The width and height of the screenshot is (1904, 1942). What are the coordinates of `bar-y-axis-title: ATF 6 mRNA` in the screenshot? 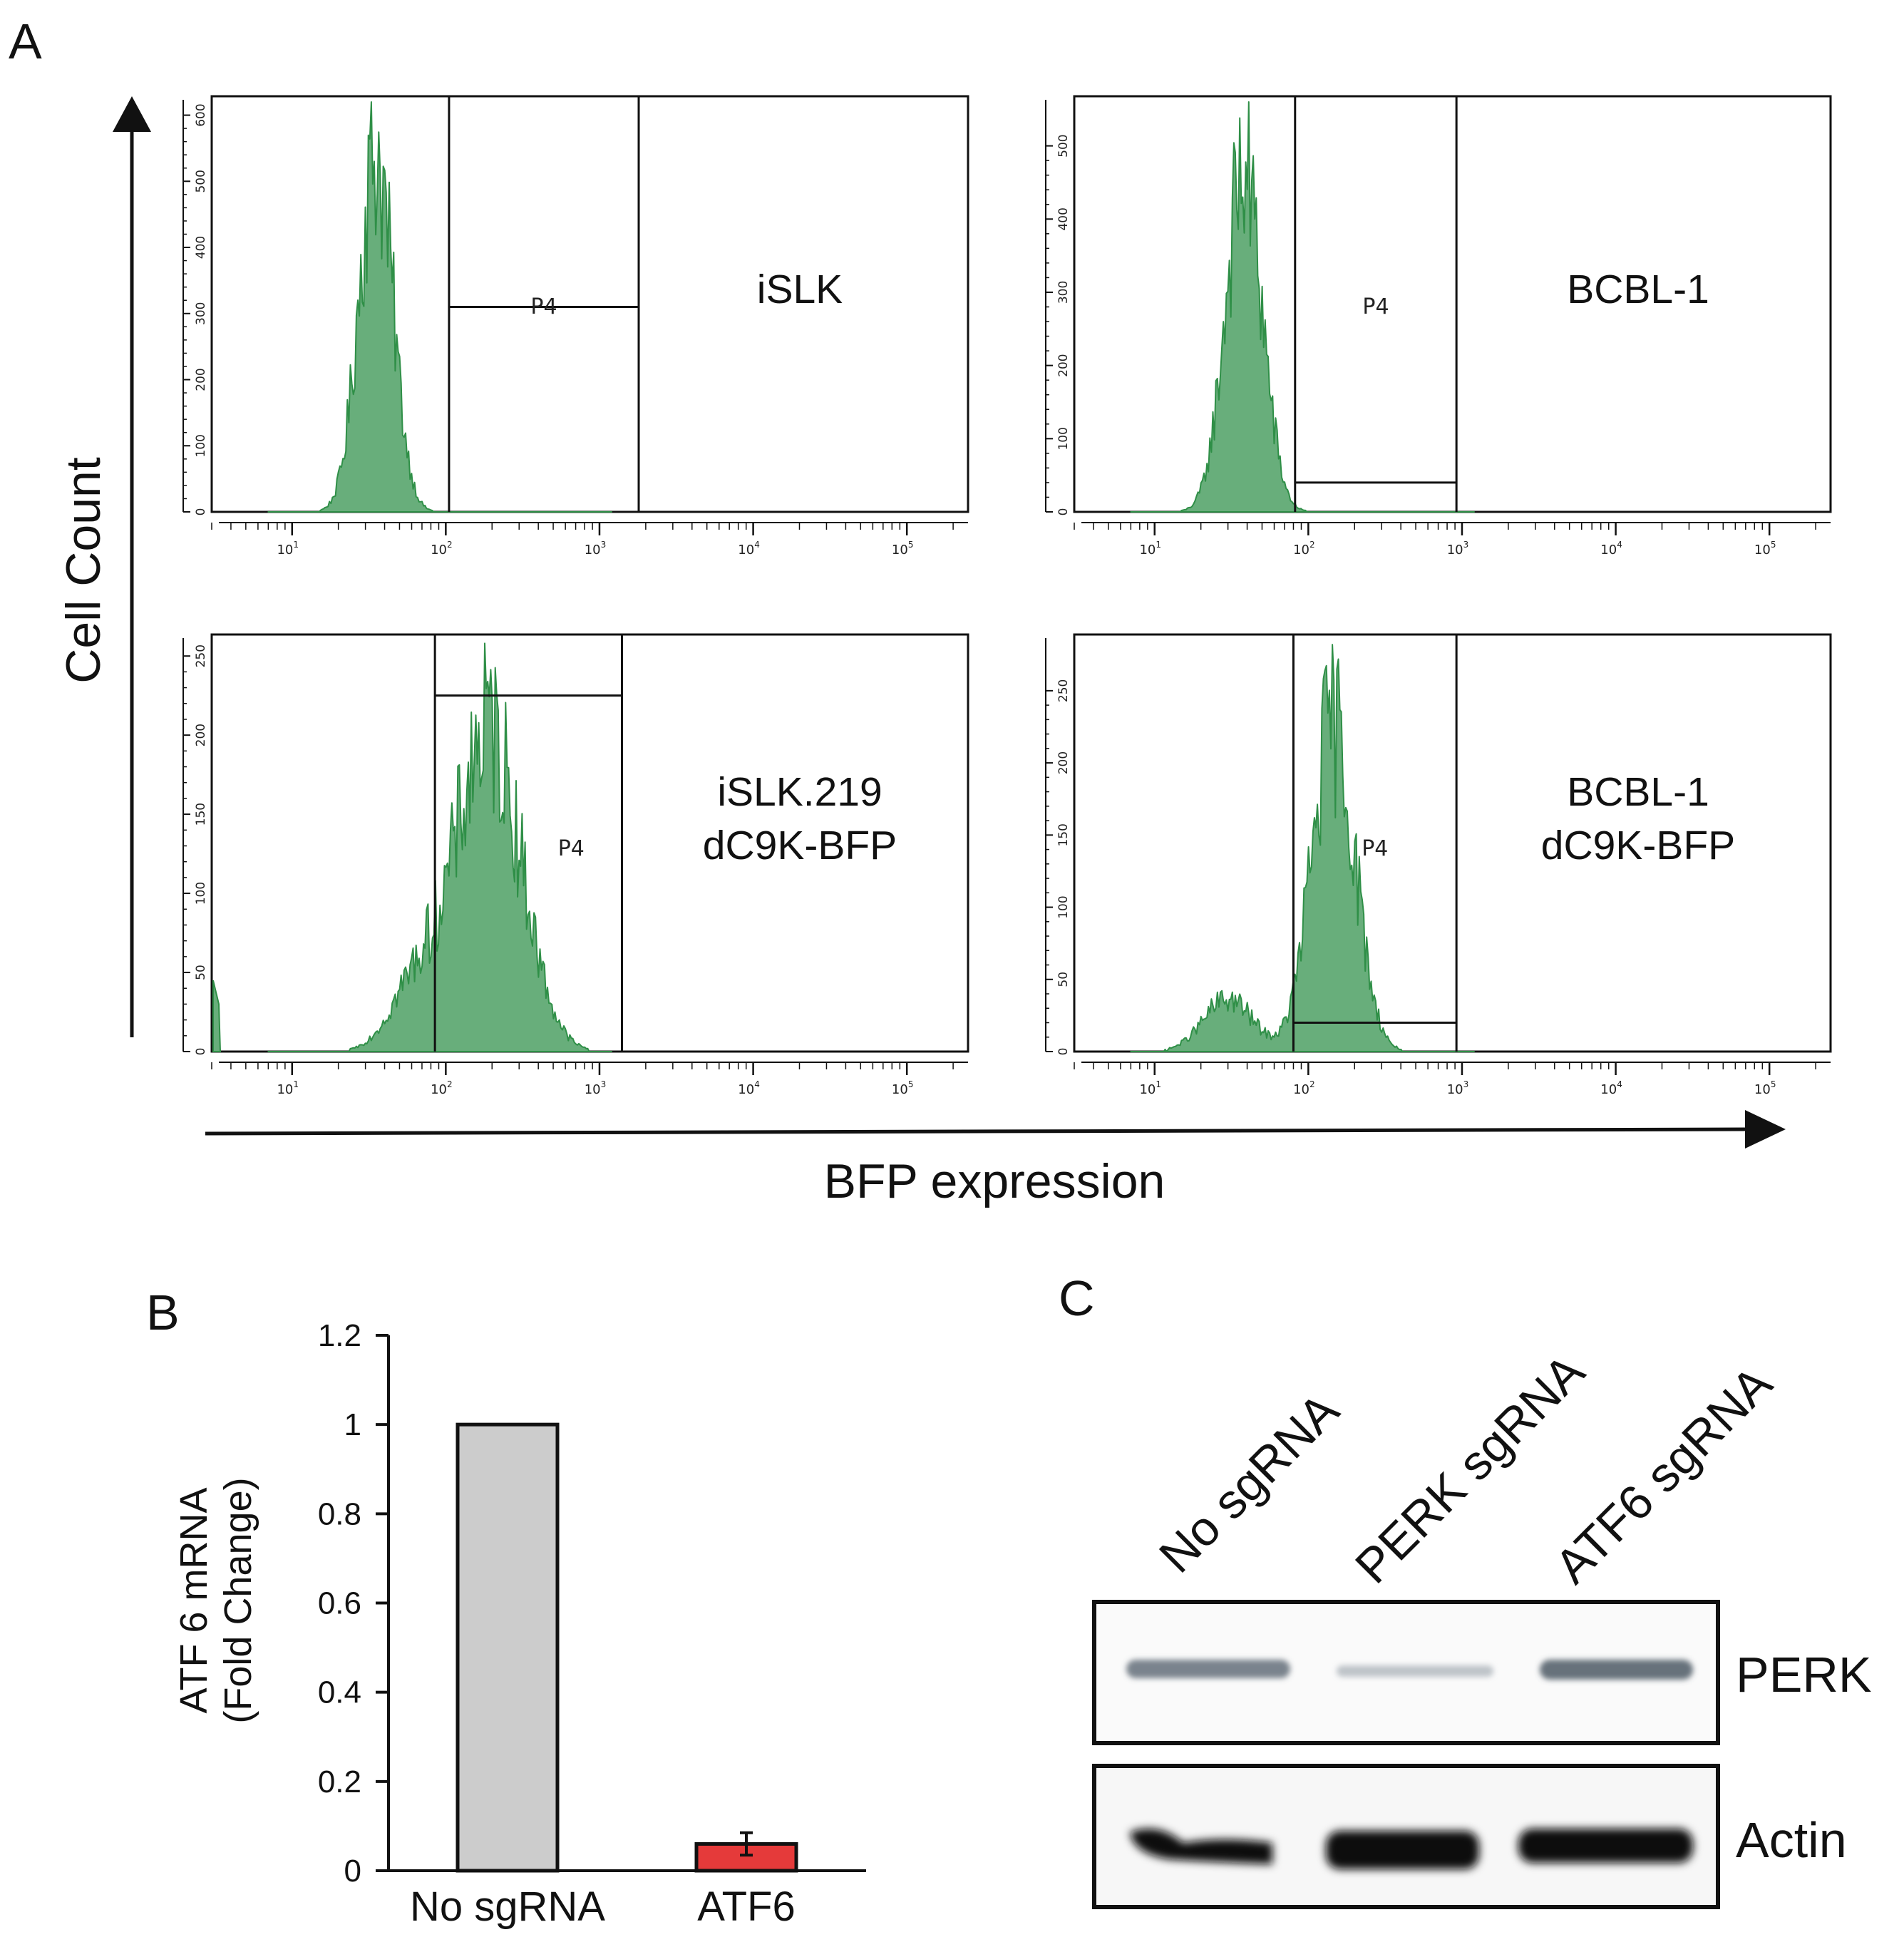 It's located at (194, 1600).